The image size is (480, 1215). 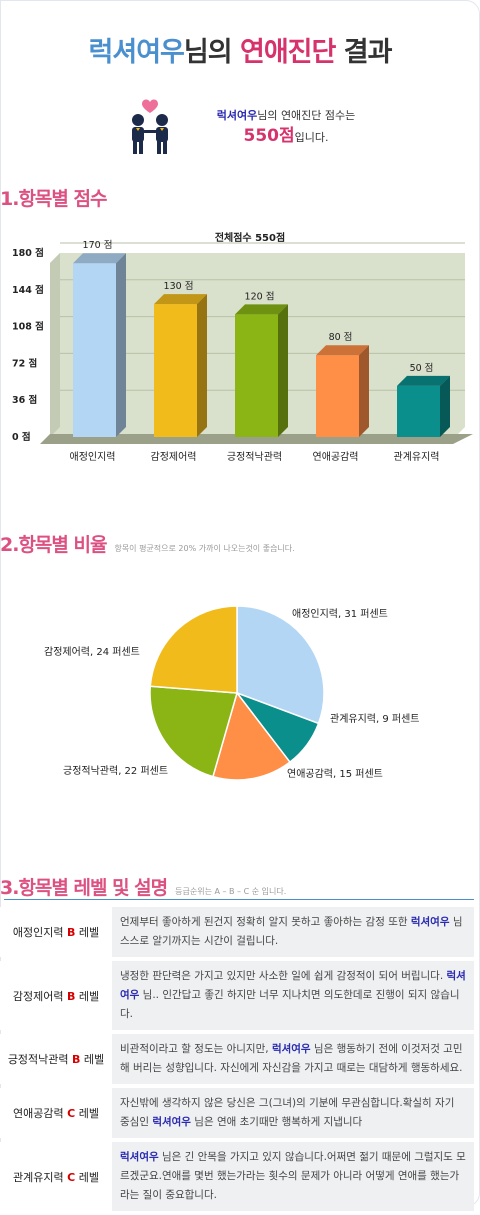 I want to click on section-2-heading: 2.항목별 비율 항목이 평균적으로 20% 가까이 나오는것이 좋습니다., so click(x=147, y=543).